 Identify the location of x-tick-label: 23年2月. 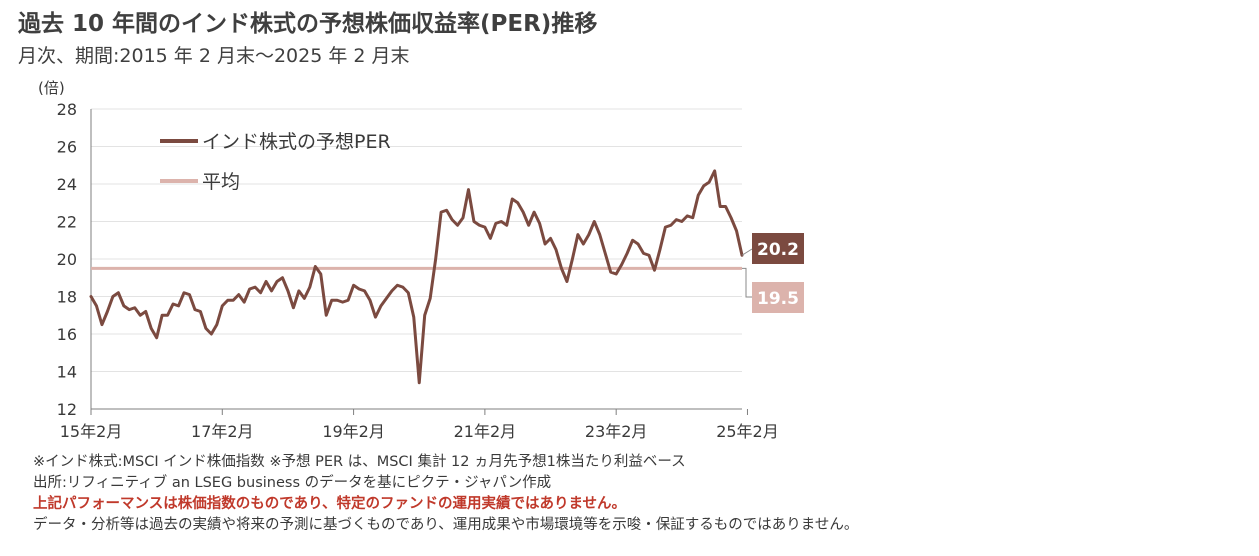
(616, 431).